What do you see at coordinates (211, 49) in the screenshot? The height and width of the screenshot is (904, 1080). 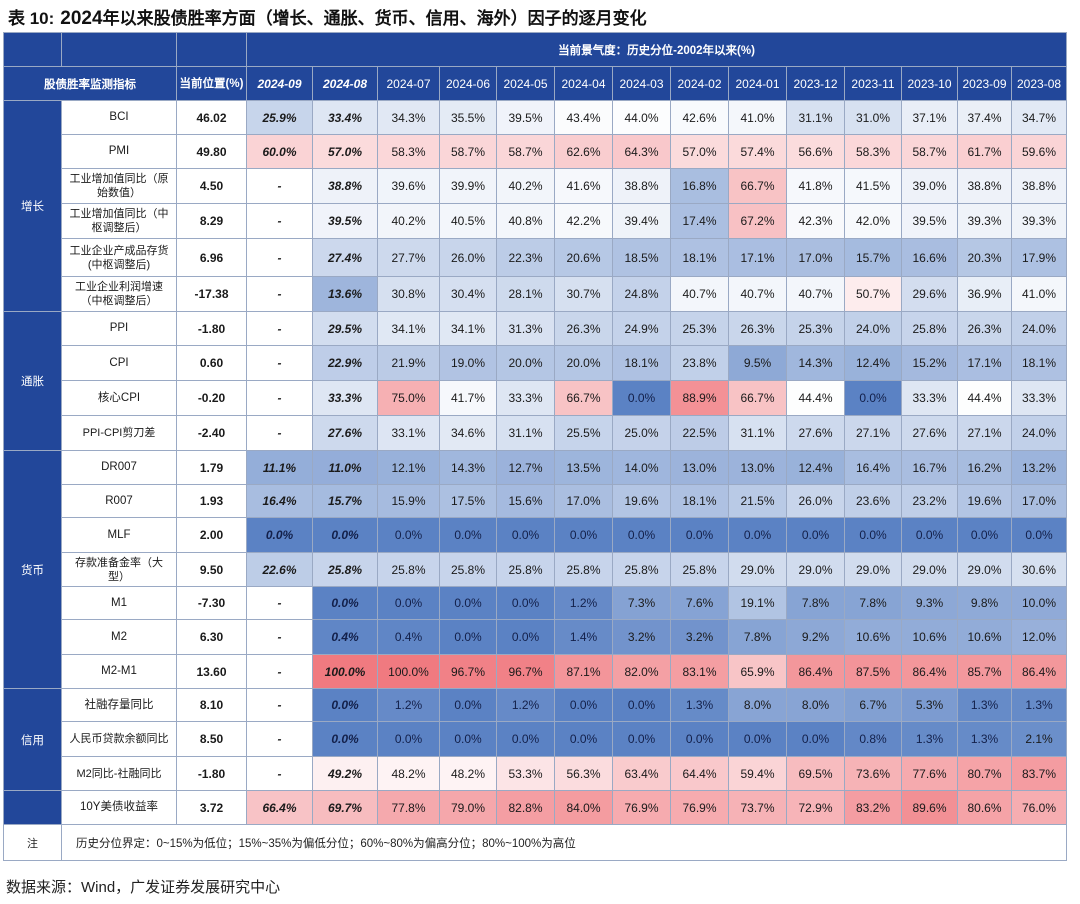 I see `header-blank` at bounding box center [211, 49].